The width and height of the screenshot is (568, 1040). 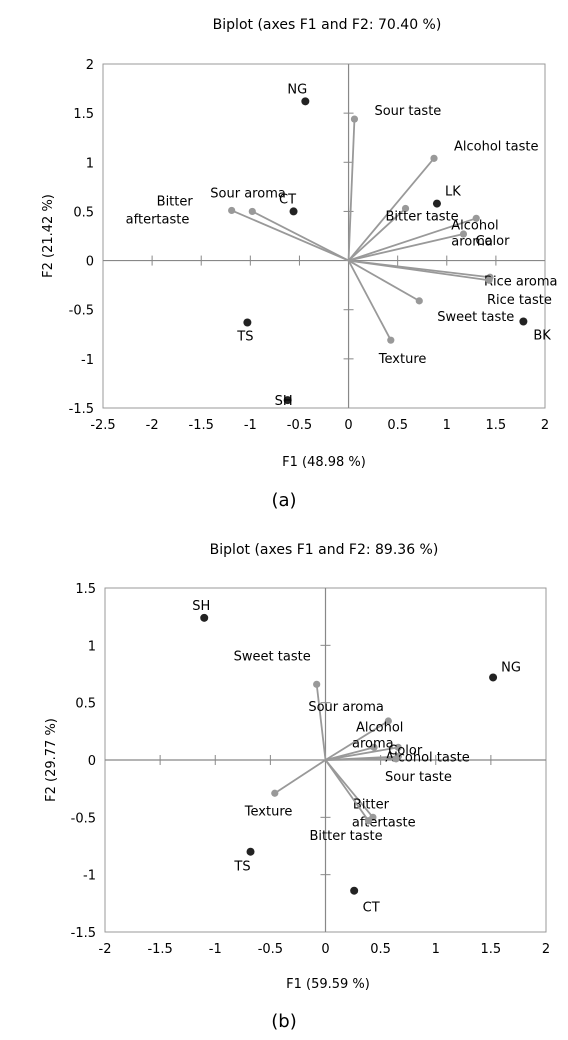 I want to click on variable-label: Bitter, so click(x=371, y=804).